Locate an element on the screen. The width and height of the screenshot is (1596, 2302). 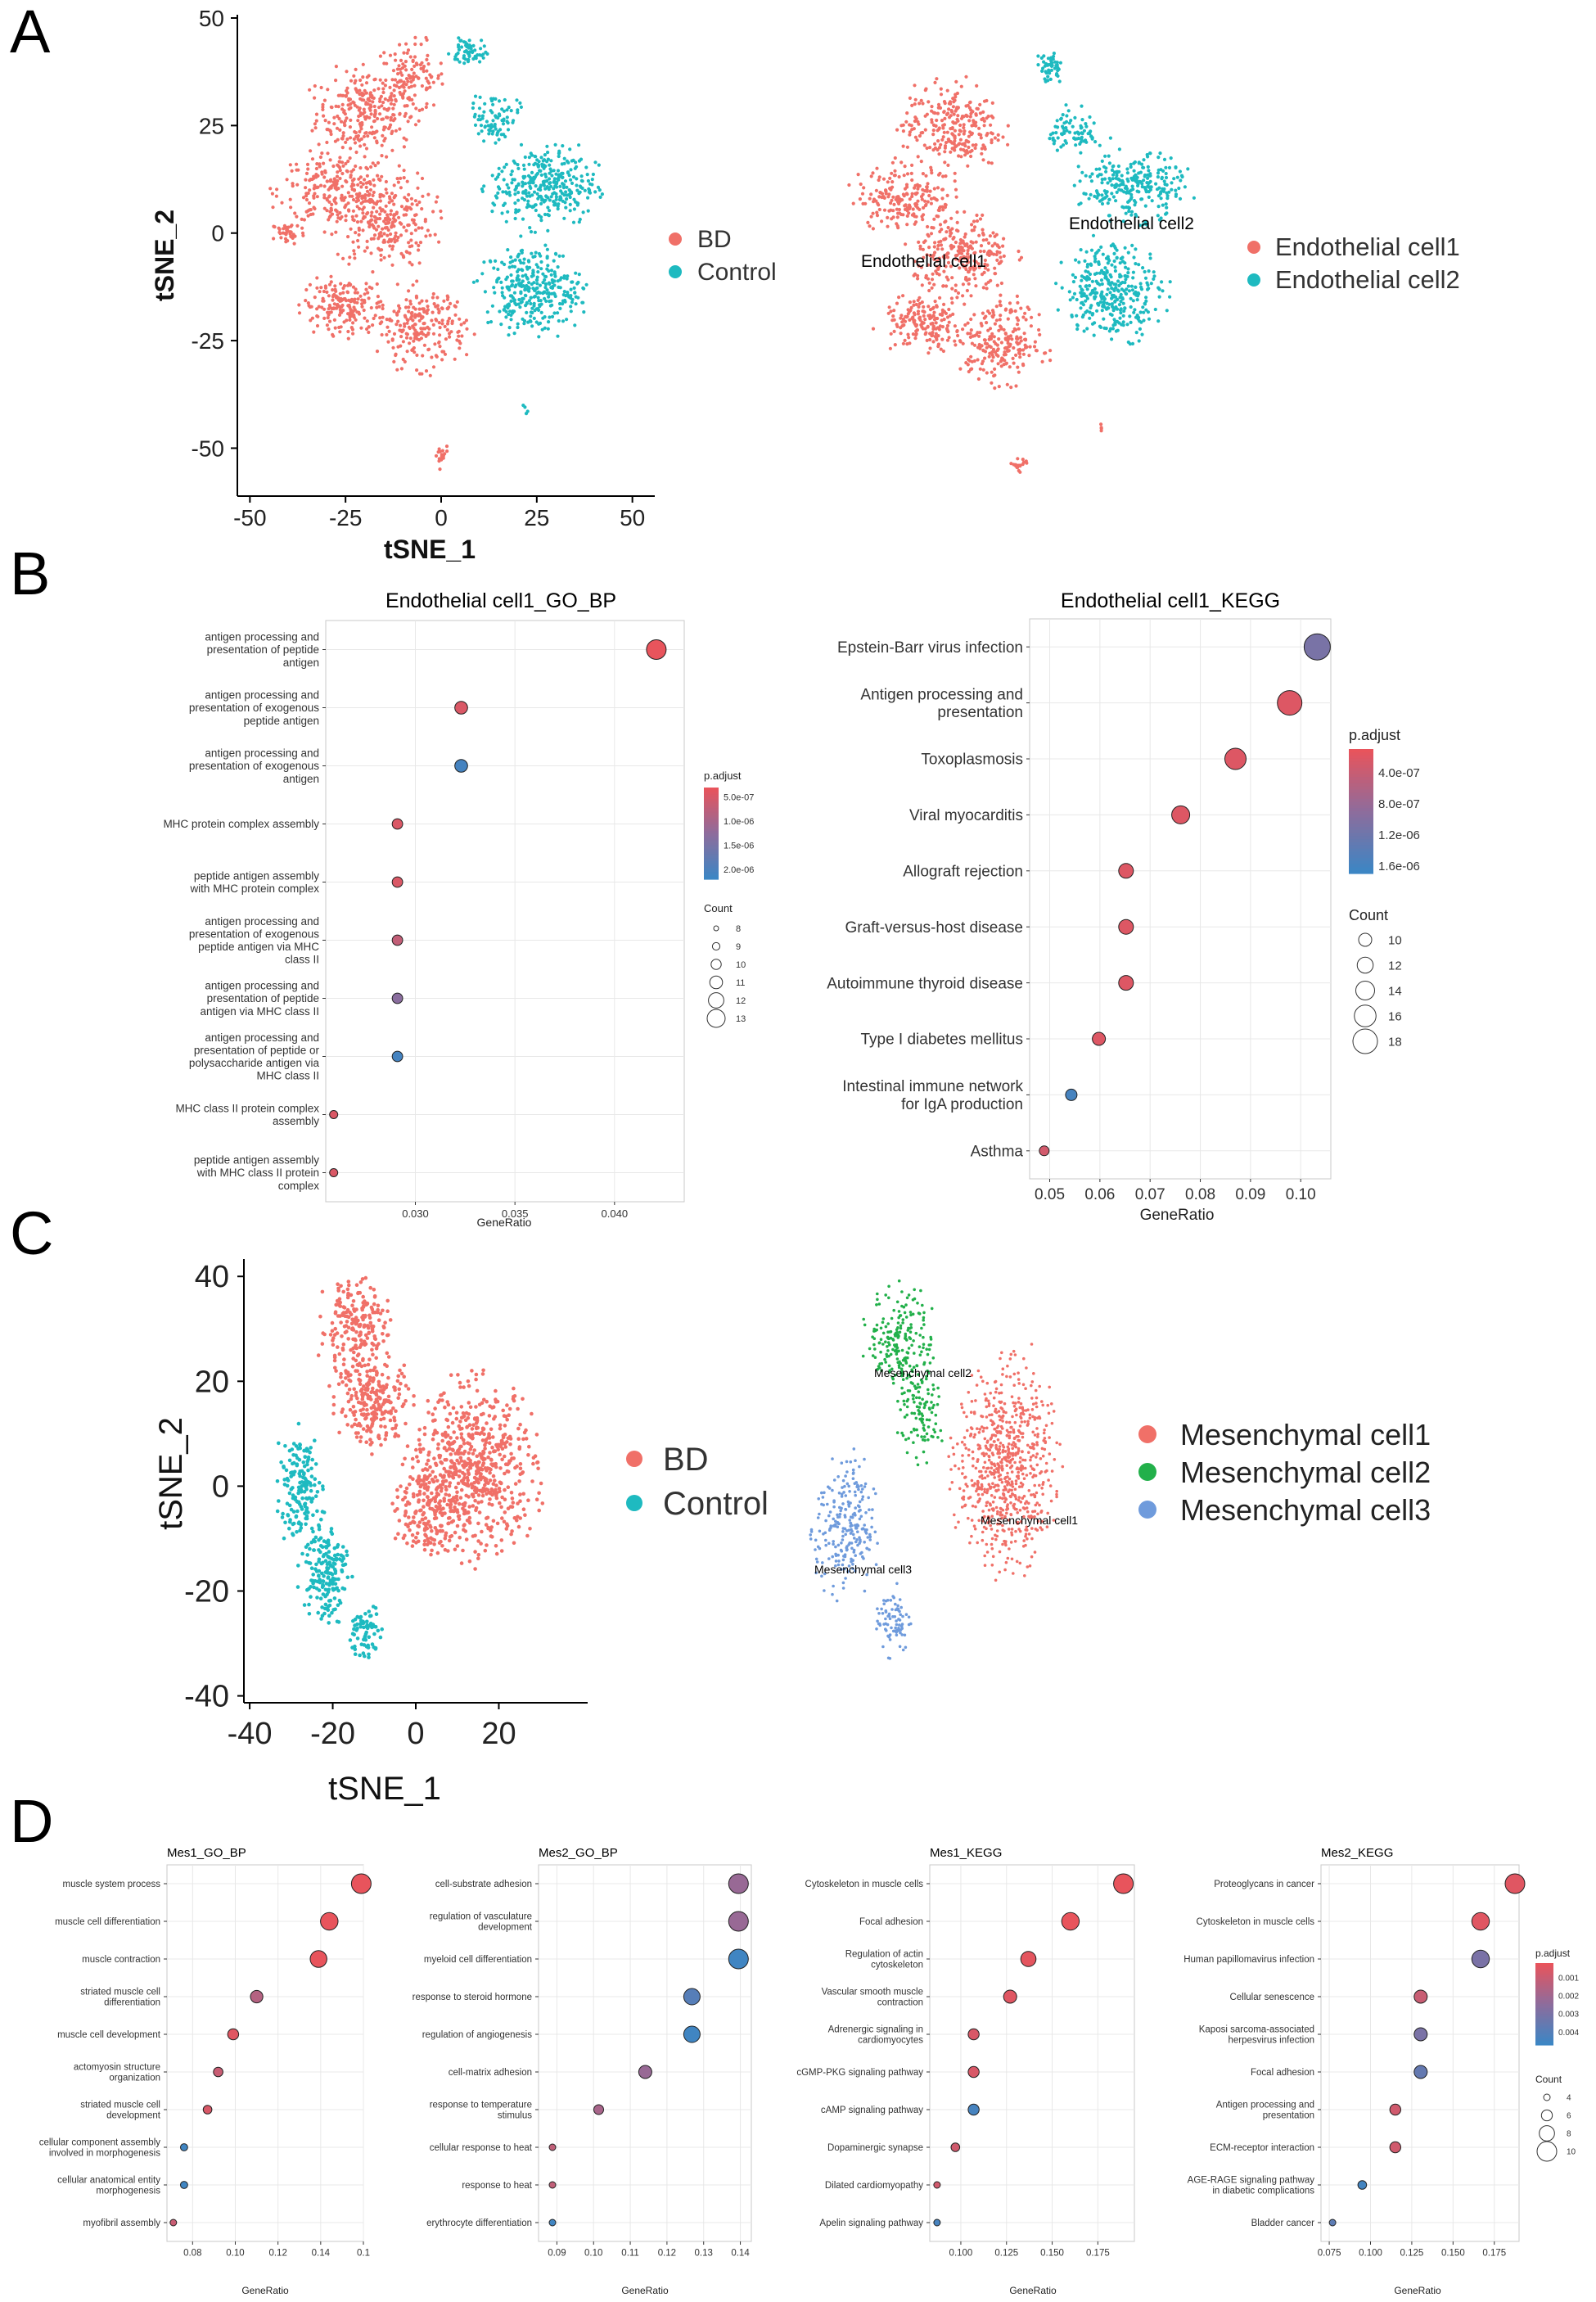
count-label: 11 is located at coordinates (740, 983).